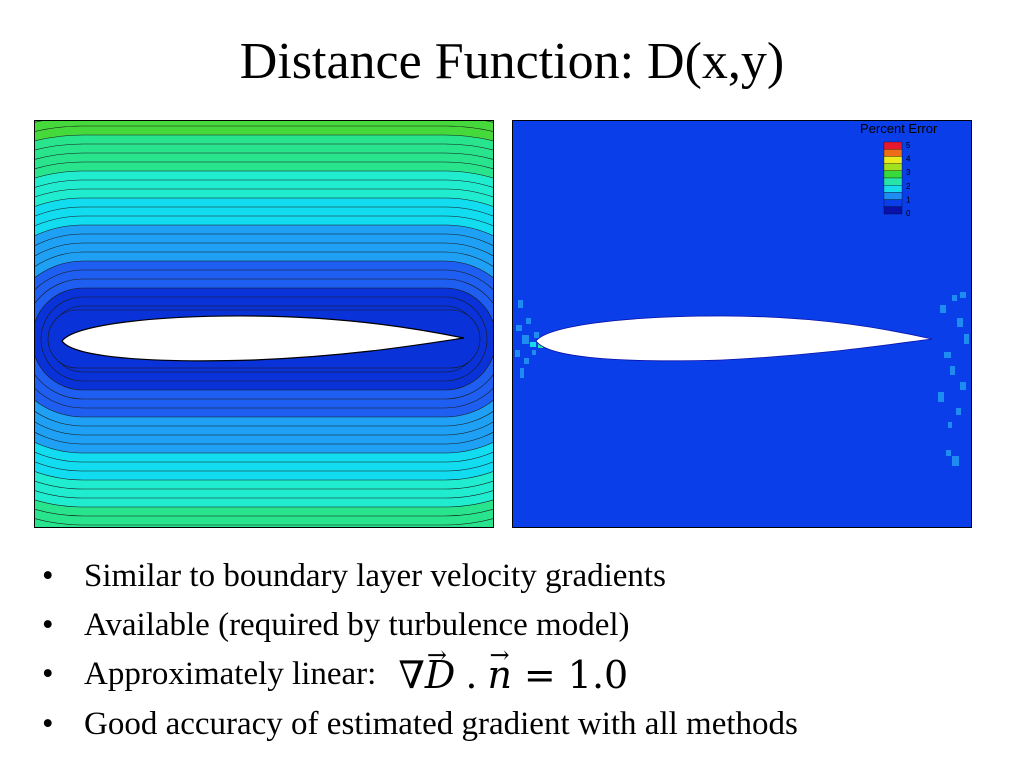  Describe the element at coordinates (512, 61) in the screenshot. I see `slide-title: Distance Function: D(x,y)` at that location.